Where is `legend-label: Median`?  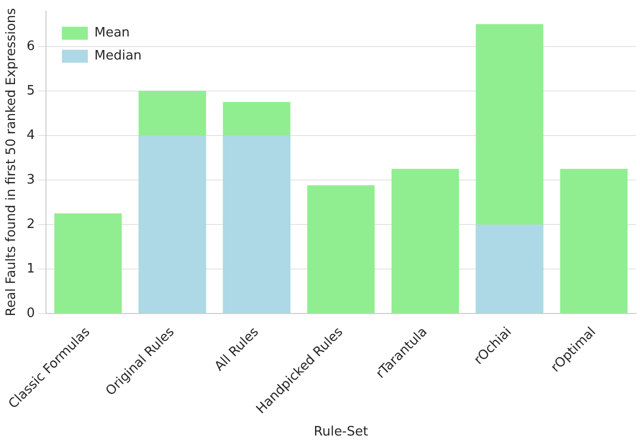
legend-label: Median is located at coordinates (118, 56).